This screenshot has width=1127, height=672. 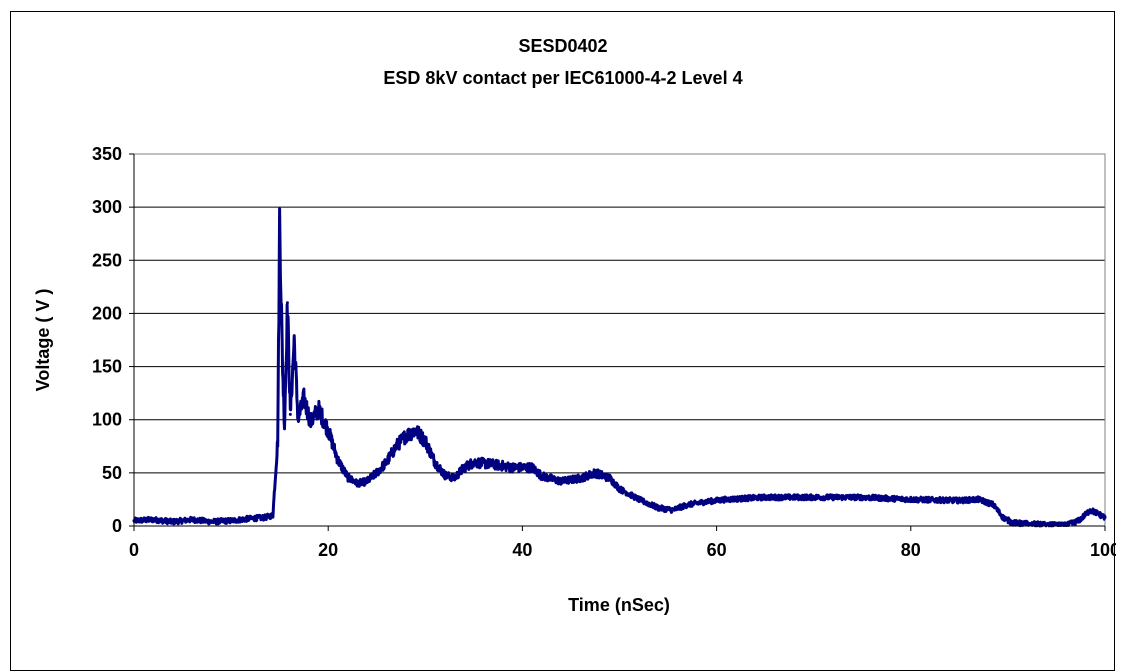 I want to click on y-tick-label: 50, so click(x=112, y=473).